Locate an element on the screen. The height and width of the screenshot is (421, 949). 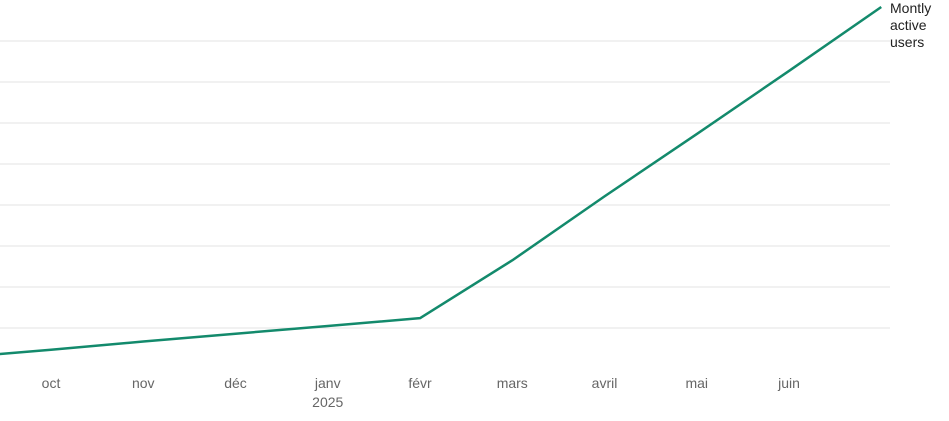
x-tick-sublabel: 2025 is located at coordinates (327, 402).